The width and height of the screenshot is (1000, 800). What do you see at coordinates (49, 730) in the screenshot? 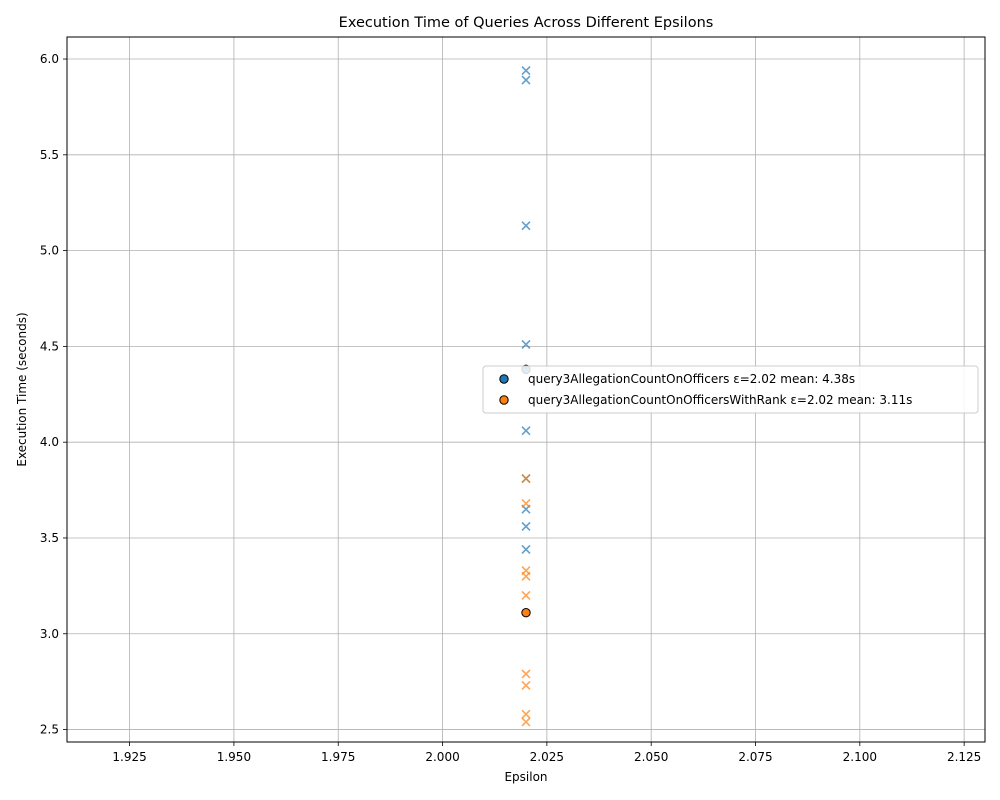
I see `y-tick-label: 2.5` at bounding box center [49, 730].